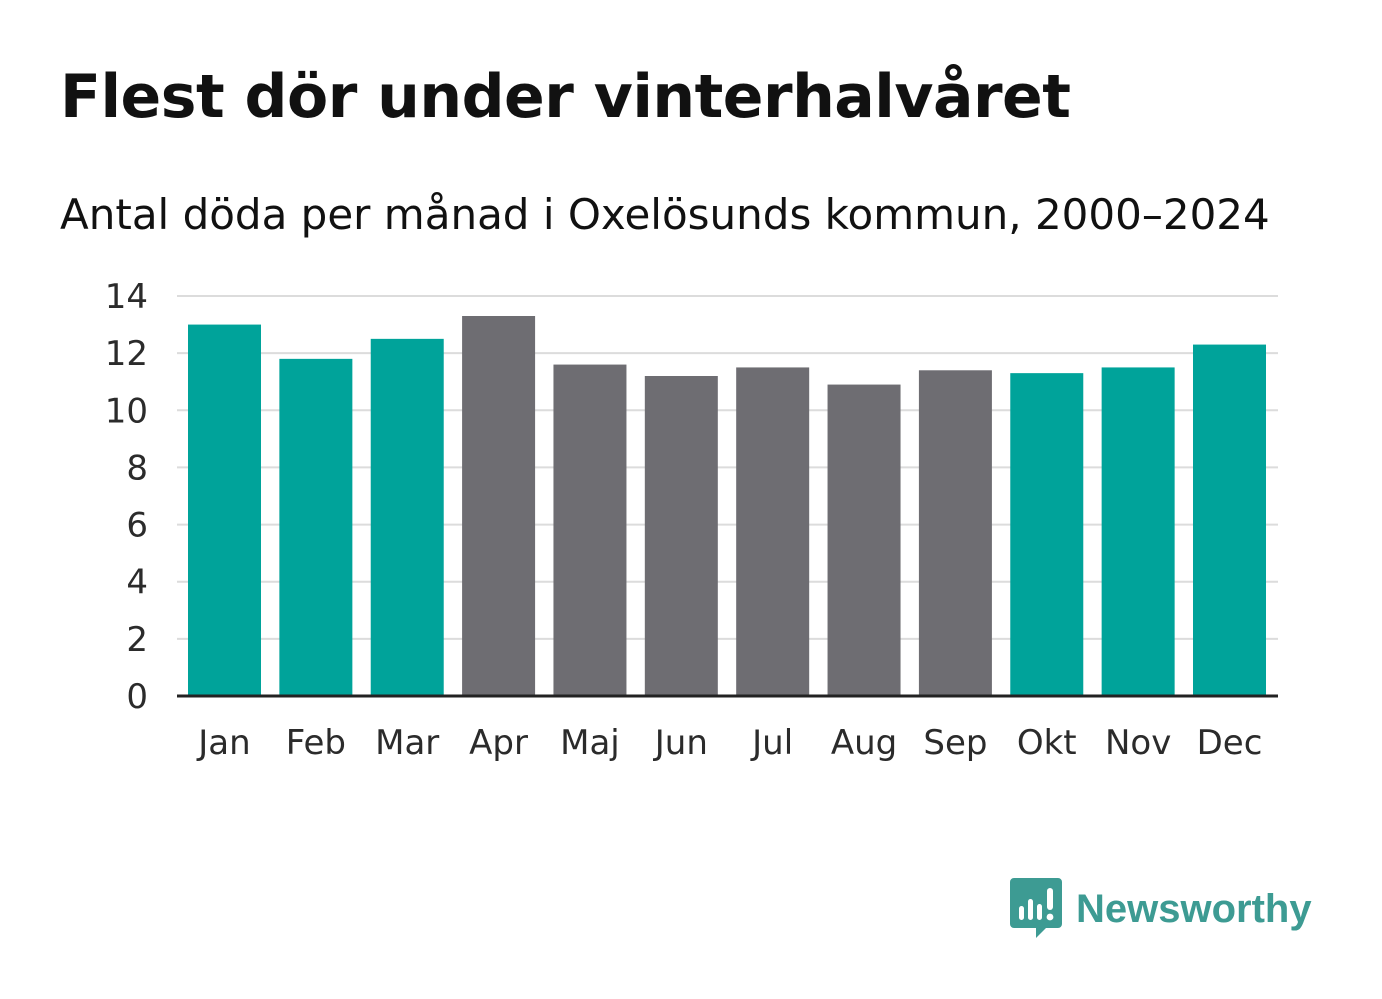 This screenshot has width=1382, height=999. What do you see at coordinates (1036, 908) in the screenshot?
I see `newsworthy-logo-icon` at bounding box center [1036, 908].